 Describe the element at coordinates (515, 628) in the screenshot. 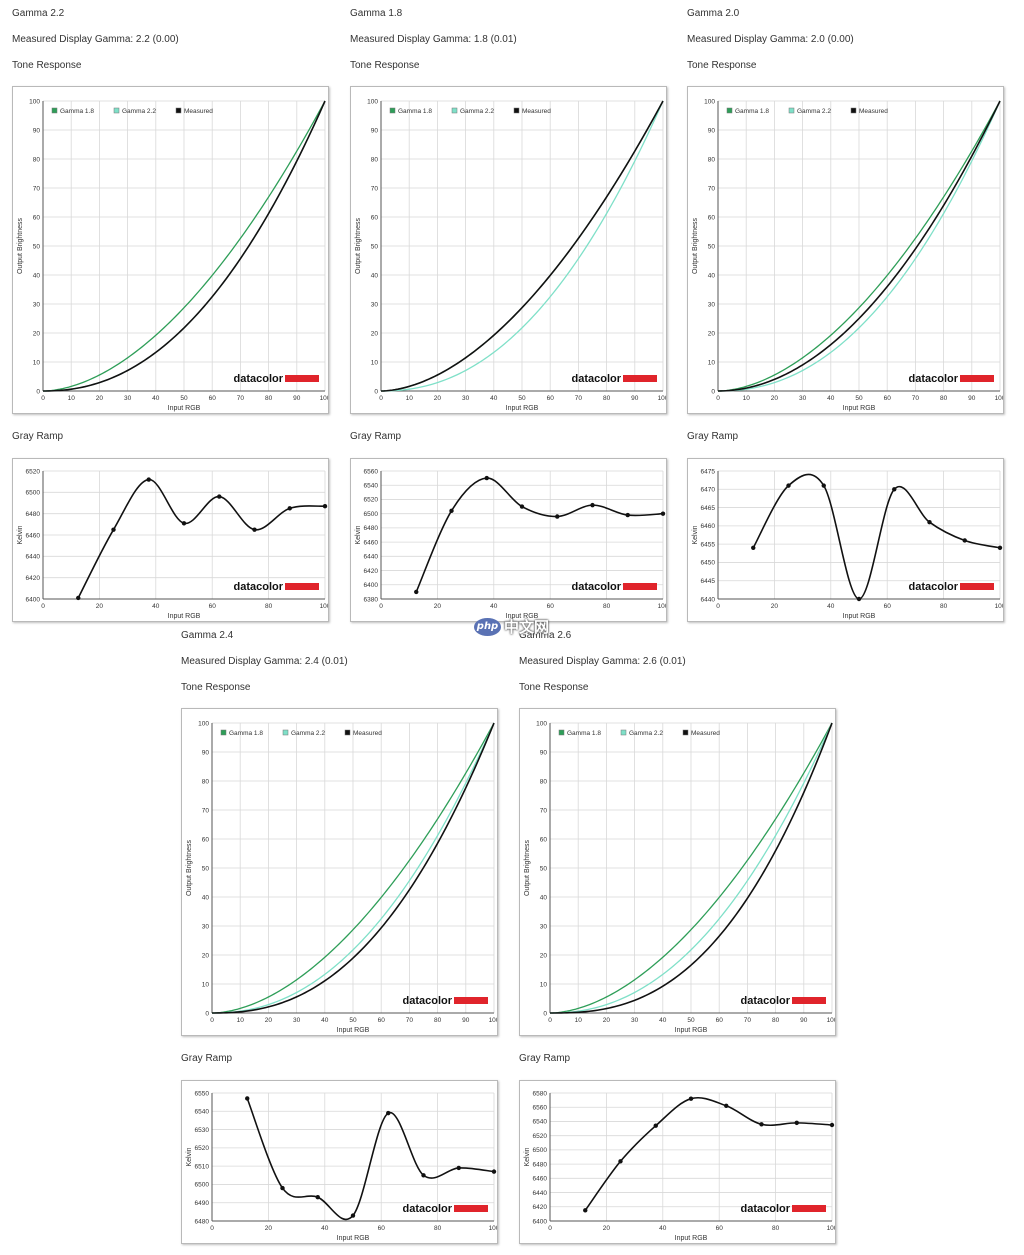

I see `site-watermark: php 中文网` at that location.